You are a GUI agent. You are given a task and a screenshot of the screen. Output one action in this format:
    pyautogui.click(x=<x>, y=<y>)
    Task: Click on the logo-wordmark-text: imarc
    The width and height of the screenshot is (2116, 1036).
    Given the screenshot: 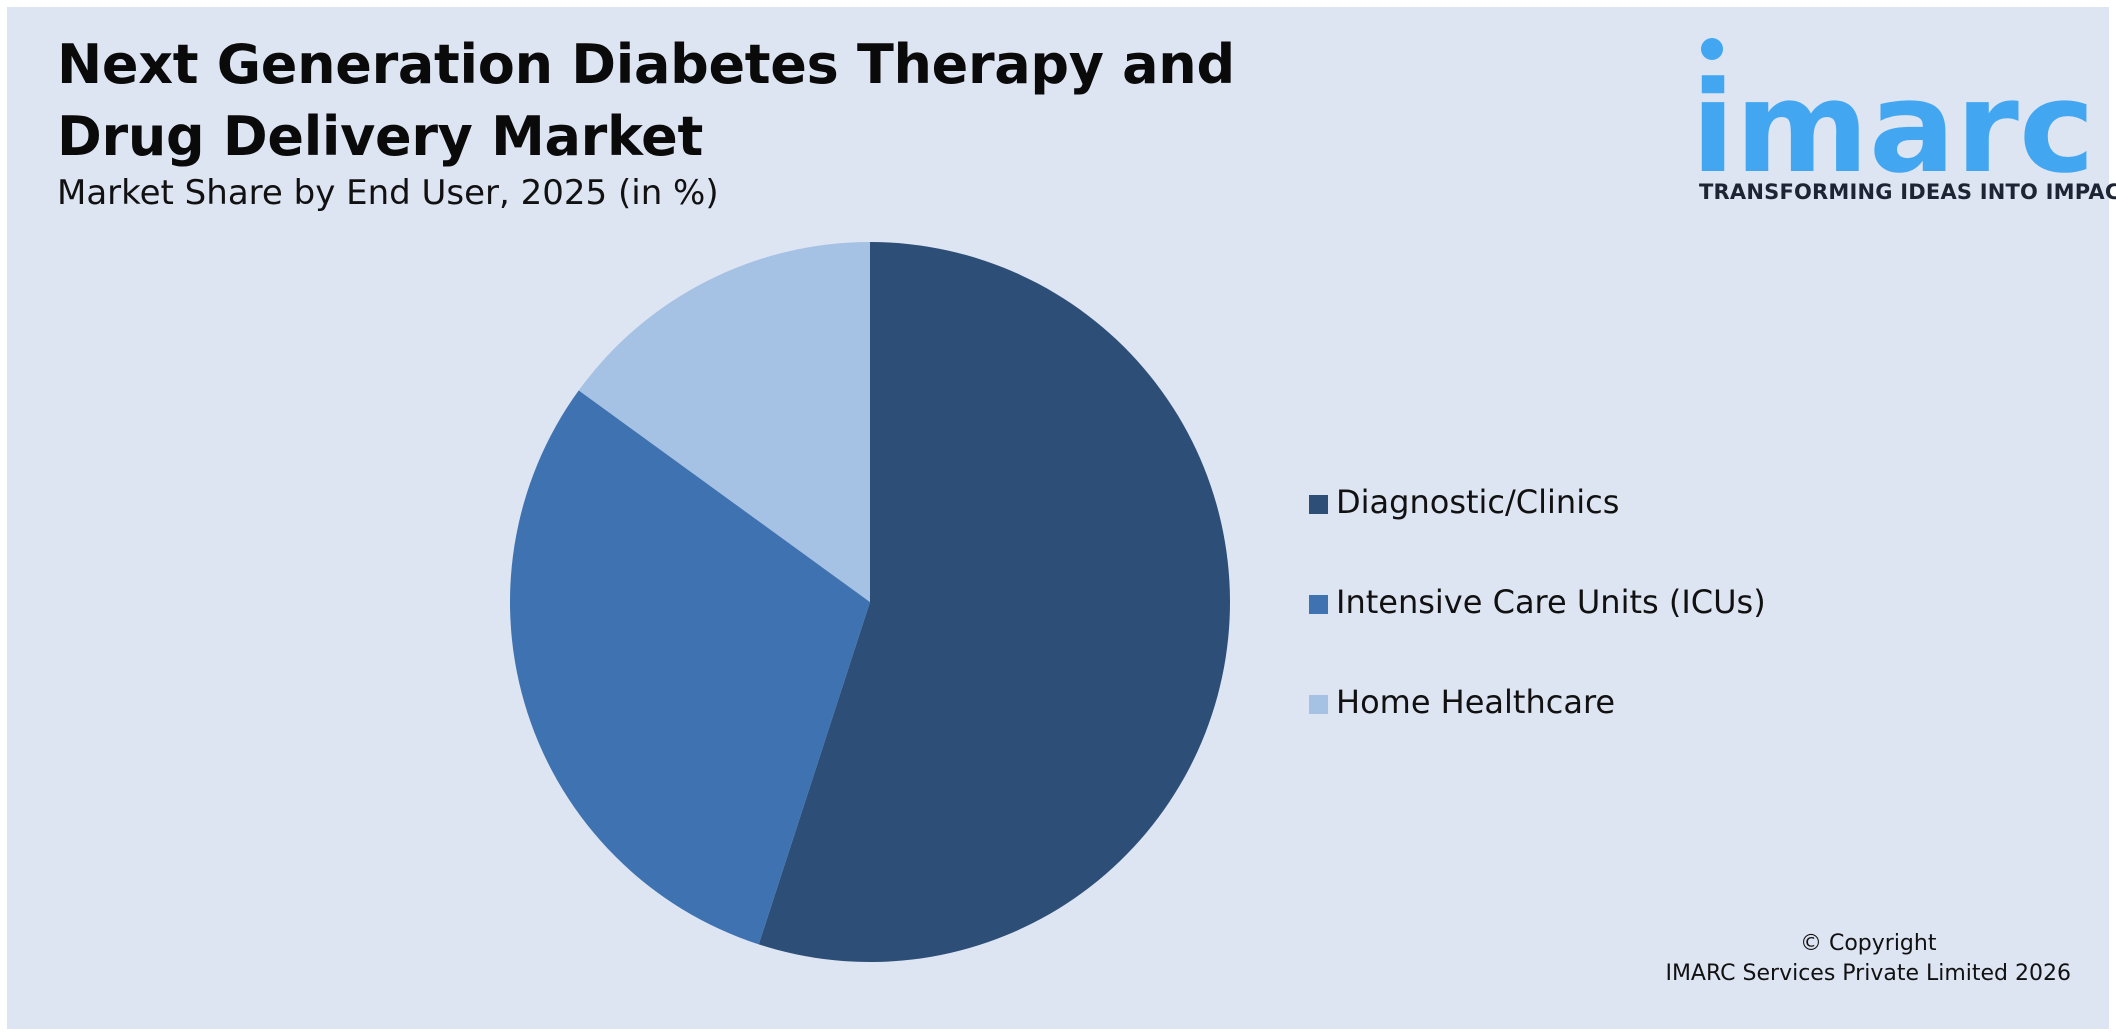 What is the action you would take?
    pyautogui.click(x=1893, y=116)
    